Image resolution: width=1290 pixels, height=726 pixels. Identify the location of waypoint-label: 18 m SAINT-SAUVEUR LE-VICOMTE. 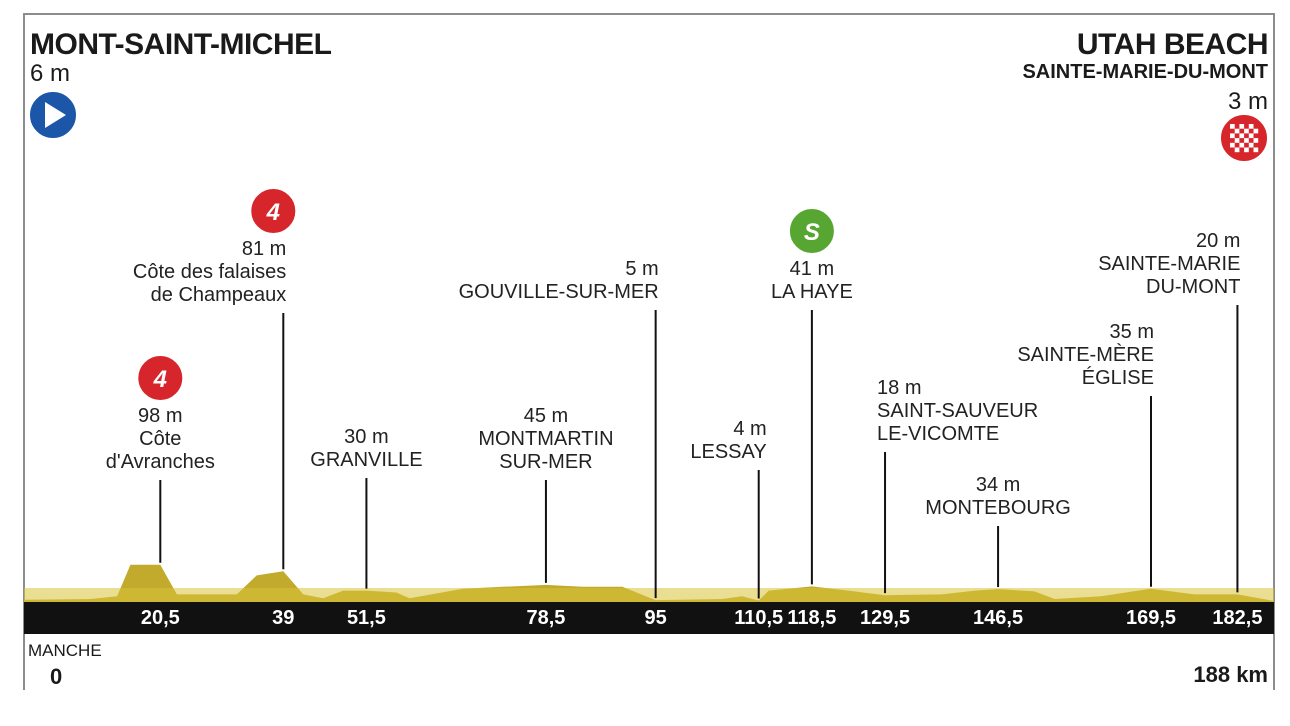
(957, 411).